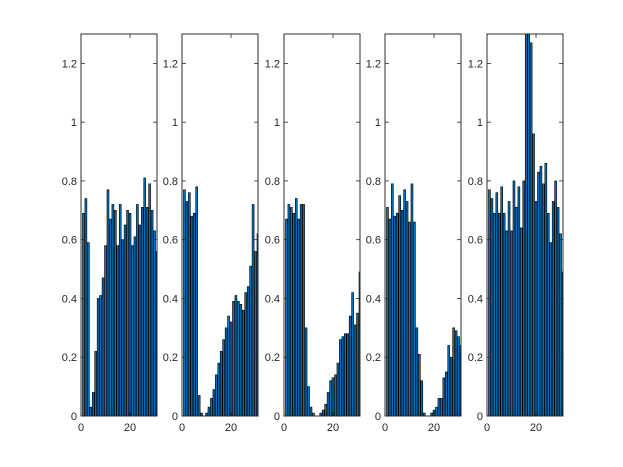 This screenshot has height=467, width=623. I want to click on subplot-3: 0 0.2 0.4 0.6 0.8 1 1.2 0 20, so click(313, 233).